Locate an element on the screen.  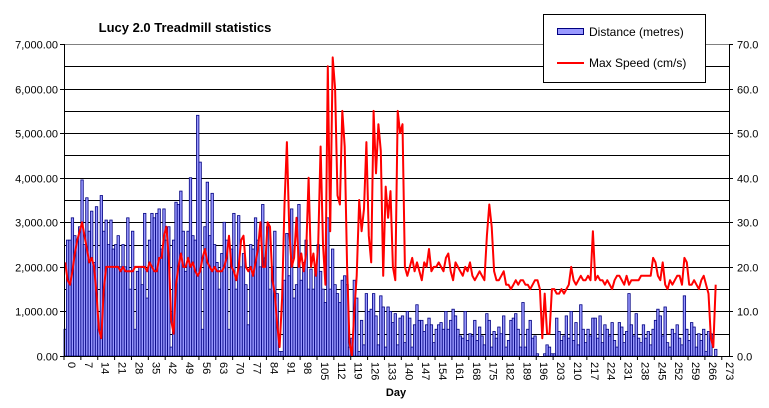
x-tick-label: 161 is located at coordinates (459, 371).